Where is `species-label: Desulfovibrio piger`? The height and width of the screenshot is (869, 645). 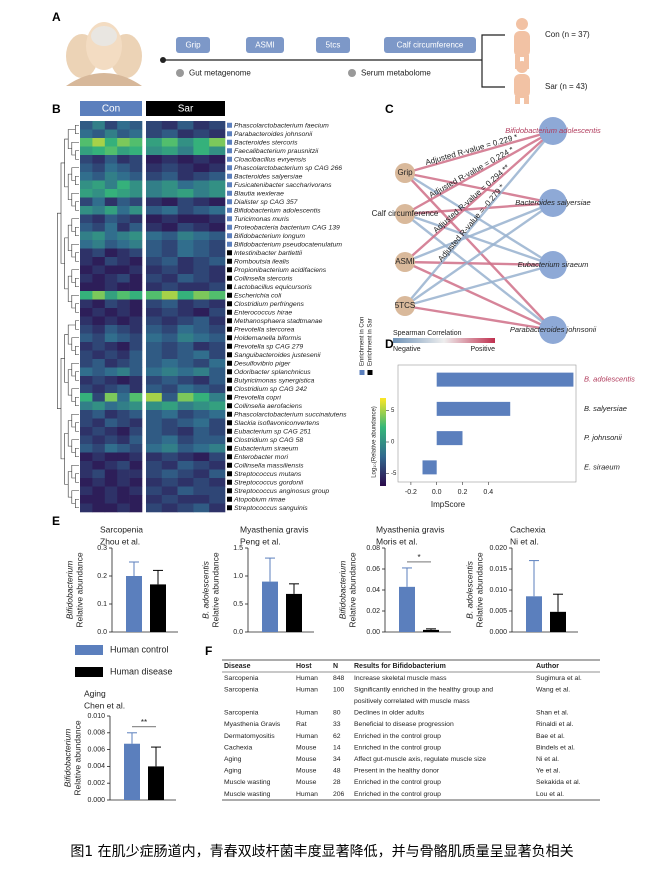
species-label: Desulfovibrio piger is located at coordinates (262, 363).